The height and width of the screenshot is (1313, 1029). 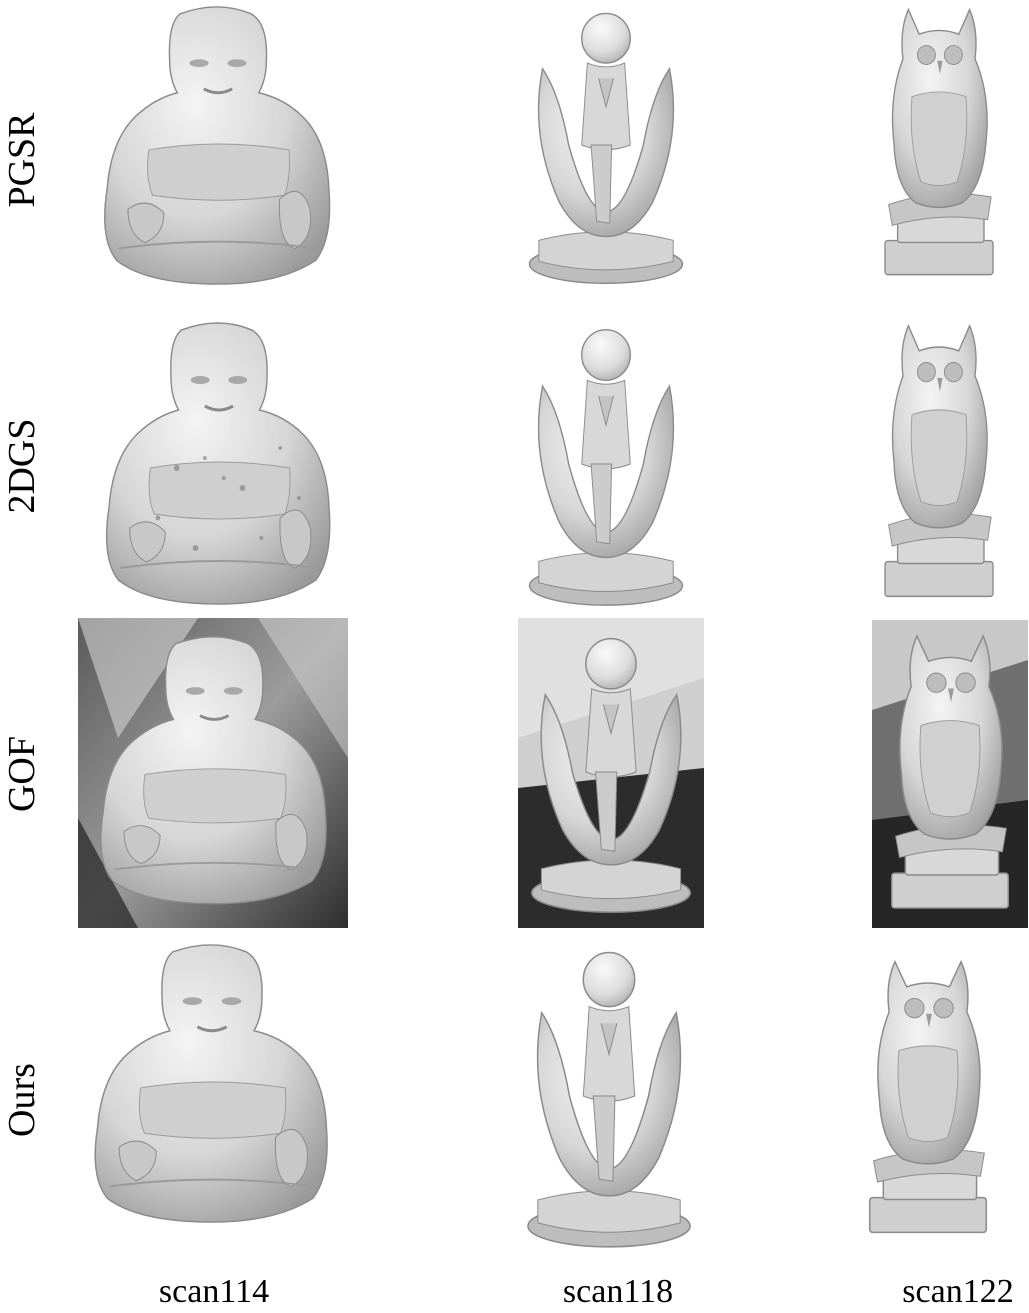 What do you see at coordinates (606, 145) in the screenshot?
I see `pgsr-scan118-render` at bounding box center [606, 145].